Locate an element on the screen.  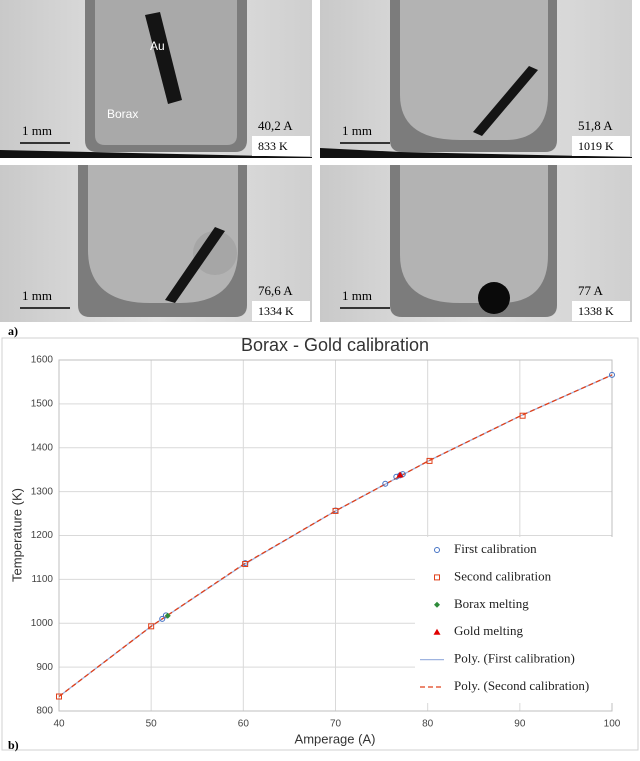
x-tick-label: 40 is located at coordinates (59, 724).